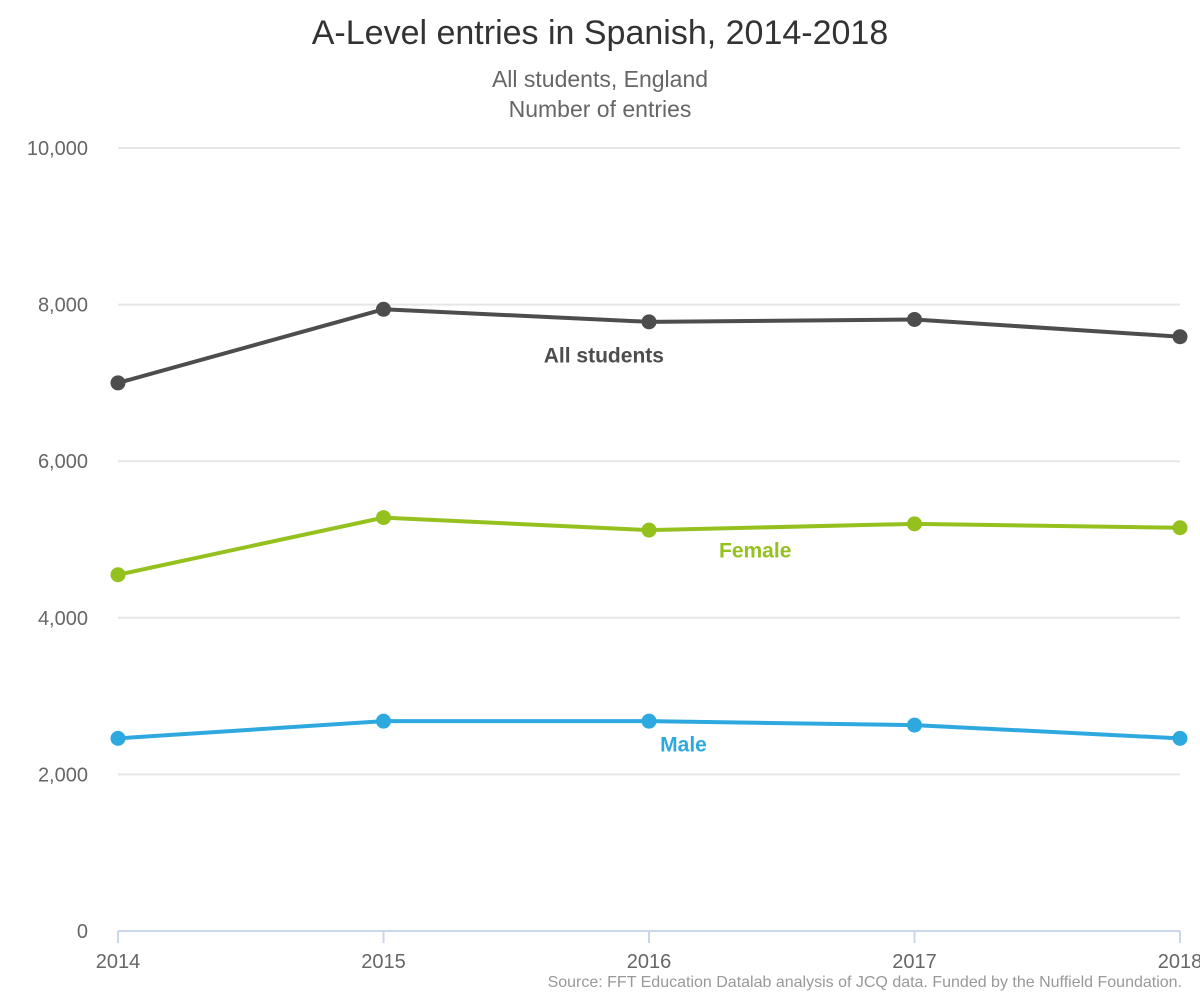 Image resolution: width=1200 pixels, height=1000 pixels. What do you see at coordinates (604, 356) in the screenshot?
I see `series-label: All students` at bounding box center [604, 356].